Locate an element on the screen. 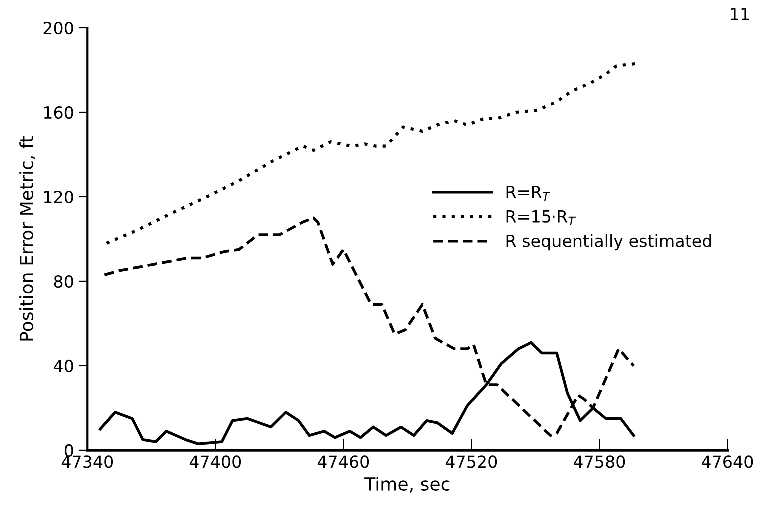 The height and width of the screenshot is (509, 762). y-axis-title: Position Error Metric, ft is located at coordinates (28, 238).